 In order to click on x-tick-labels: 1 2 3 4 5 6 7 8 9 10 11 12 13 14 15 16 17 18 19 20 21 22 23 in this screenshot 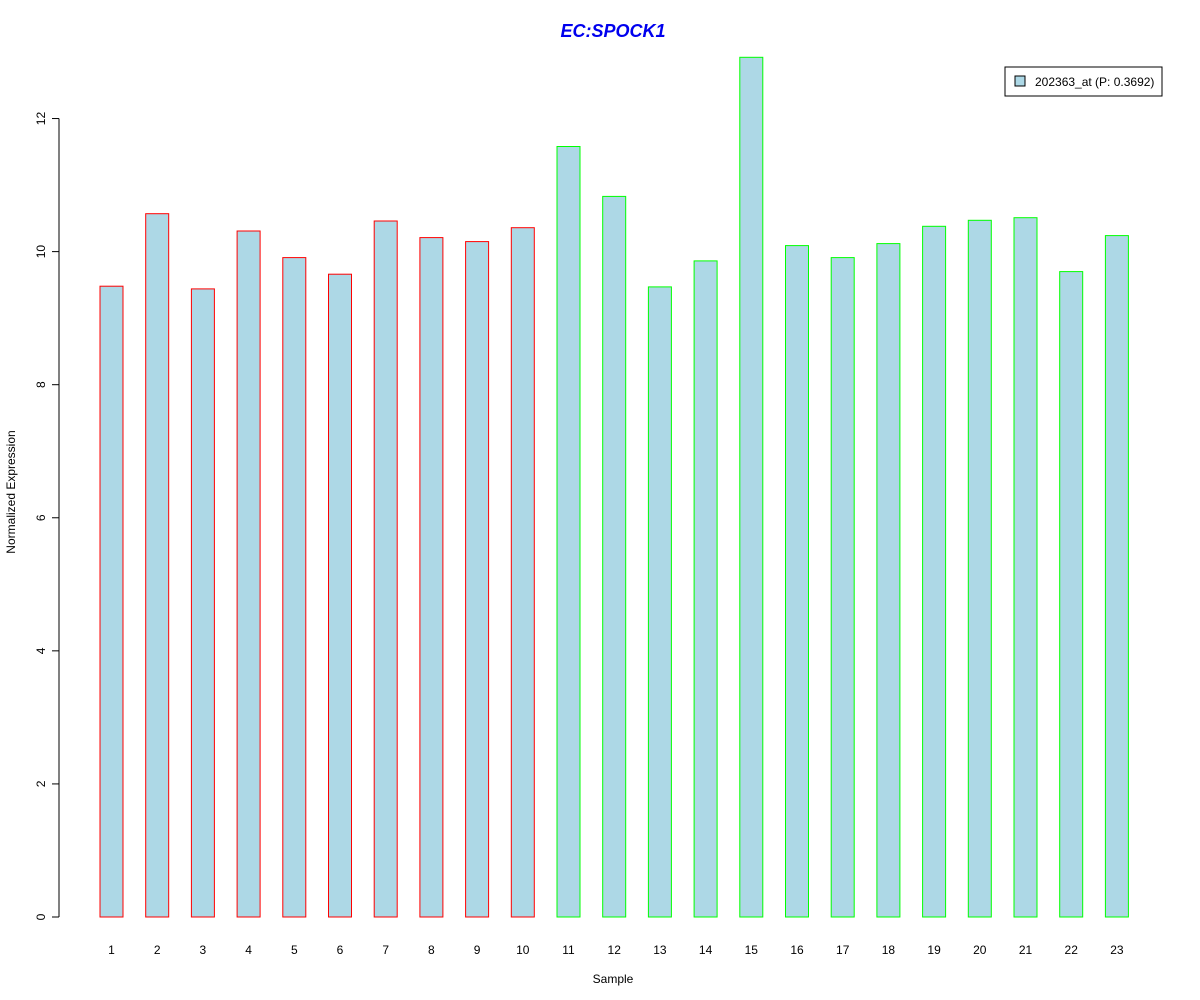, I will do `click(616, 950)`.